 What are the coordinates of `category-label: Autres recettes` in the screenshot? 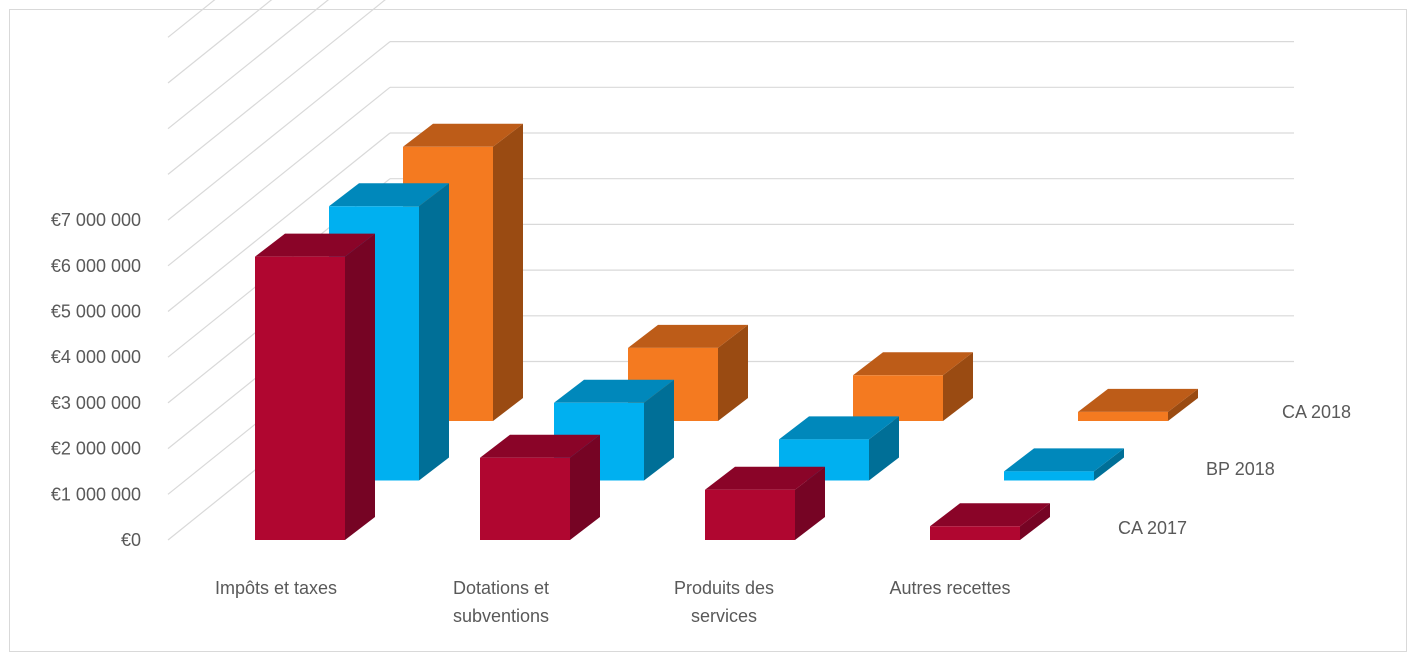 It's located at (949, 588).